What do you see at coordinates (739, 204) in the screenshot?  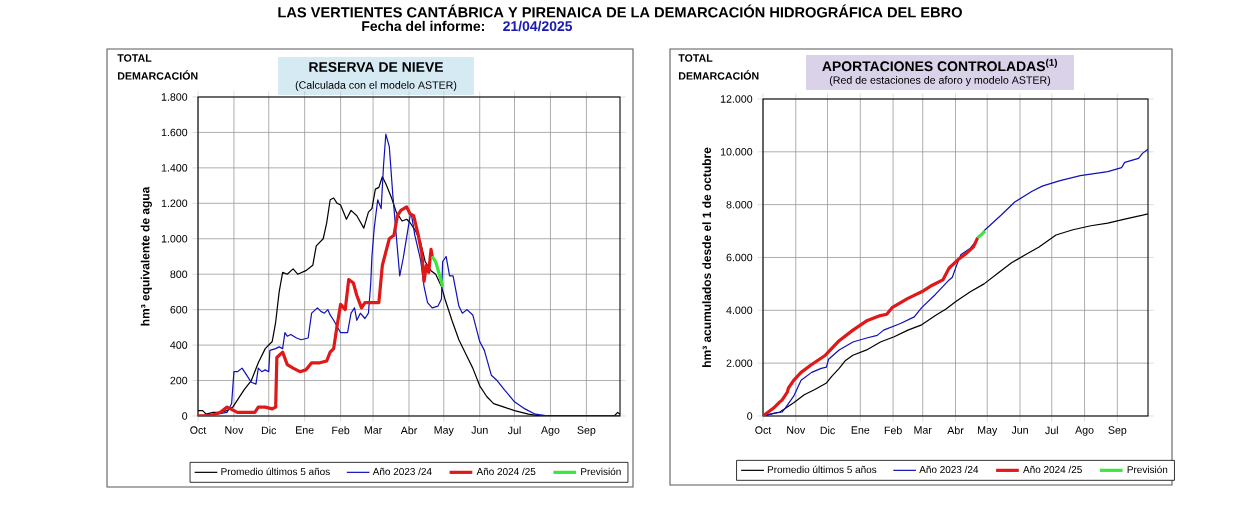 I see `y-tick-label: 8.000` at bounding box center [739, 204].